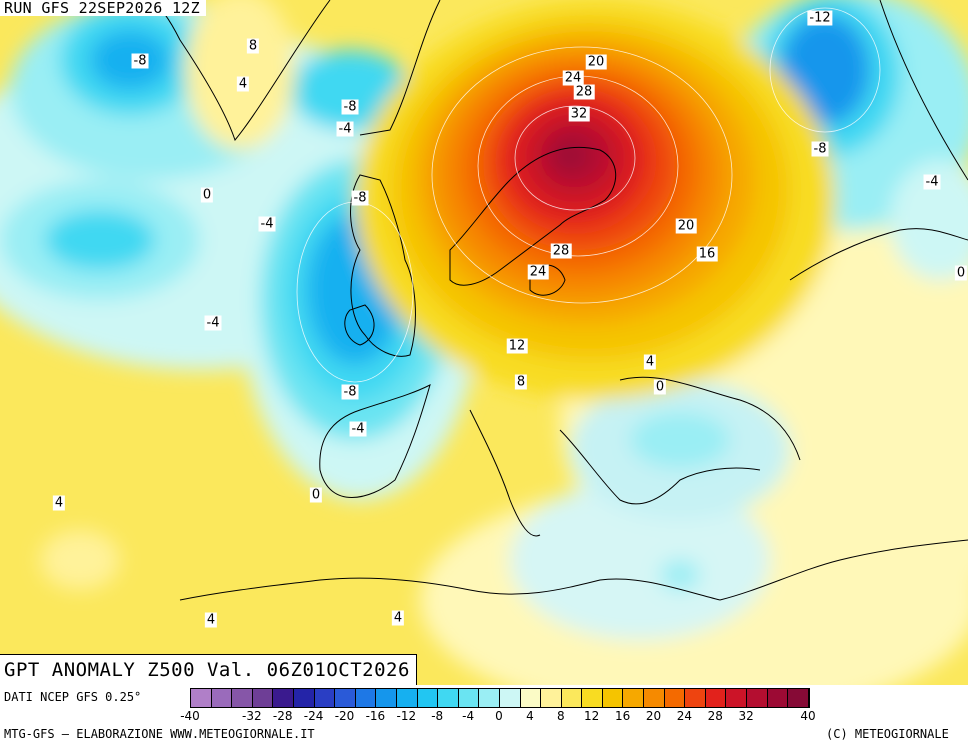  What do you see at coordinates (707, 254) in the screenshot?
I see `contour-label: 16` at bounding box center [707, 254].